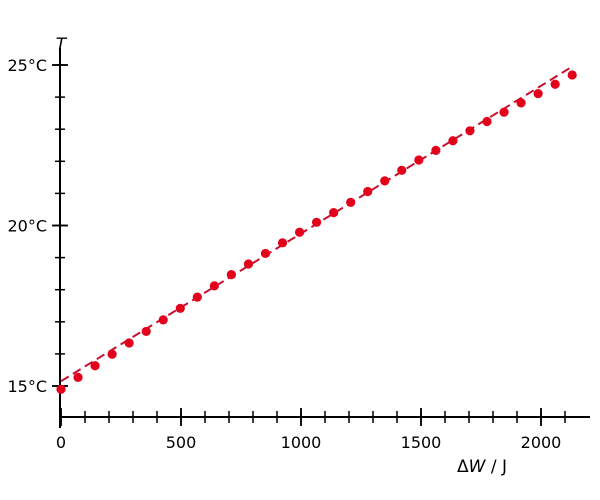 This screenshot has height=500, width=600. Describe the element at coordinates (421, 442) in the screenshot. I see `x-tick-label: 1500` at that location.